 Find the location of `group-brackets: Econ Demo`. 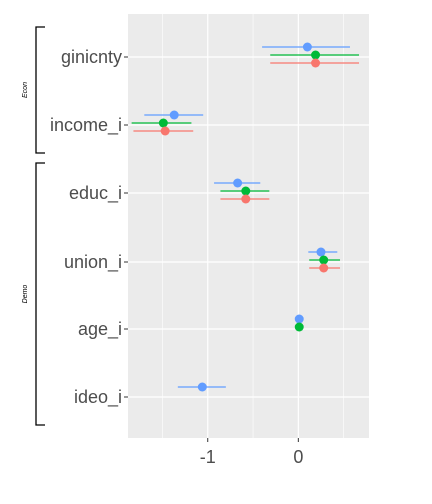

group-brackets: Econ Demo is located at coordinates (33, 226).